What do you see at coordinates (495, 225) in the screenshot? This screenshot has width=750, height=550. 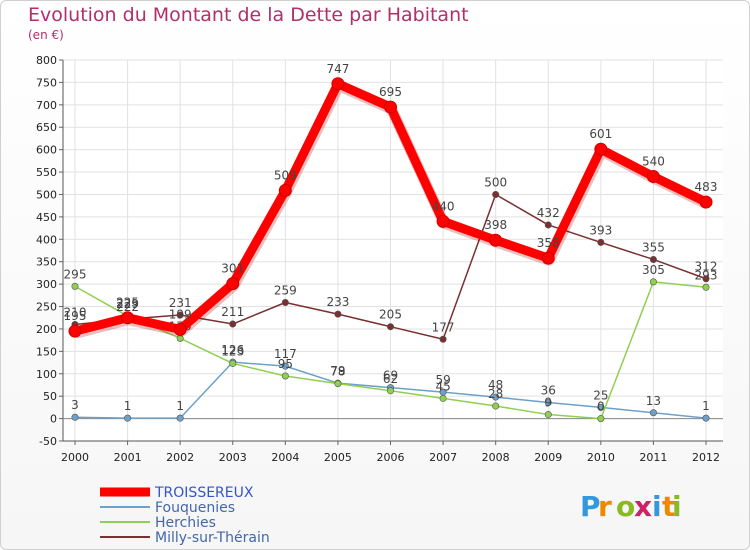 I see `data-label: 398` at bounding box center [495, 225].